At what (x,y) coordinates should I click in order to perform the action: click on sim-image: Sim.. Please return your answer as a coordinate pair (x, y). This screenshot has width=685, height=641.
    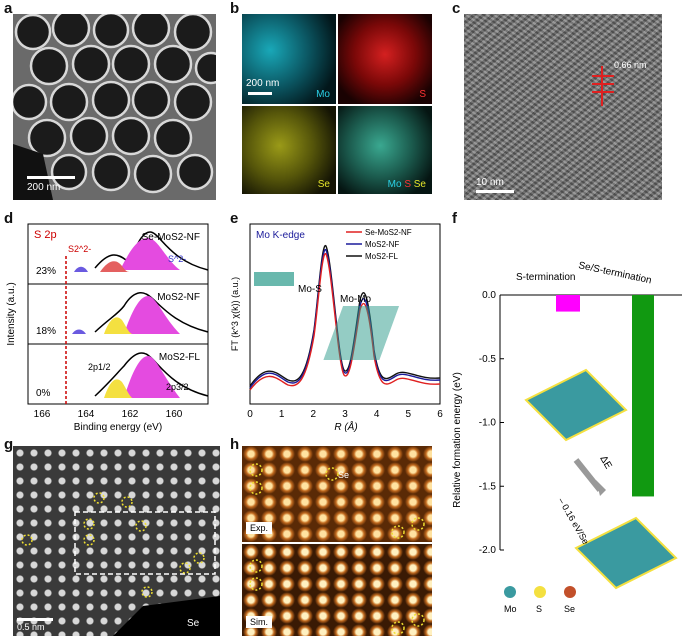
    Looking at the image, I should click on (337, 590).